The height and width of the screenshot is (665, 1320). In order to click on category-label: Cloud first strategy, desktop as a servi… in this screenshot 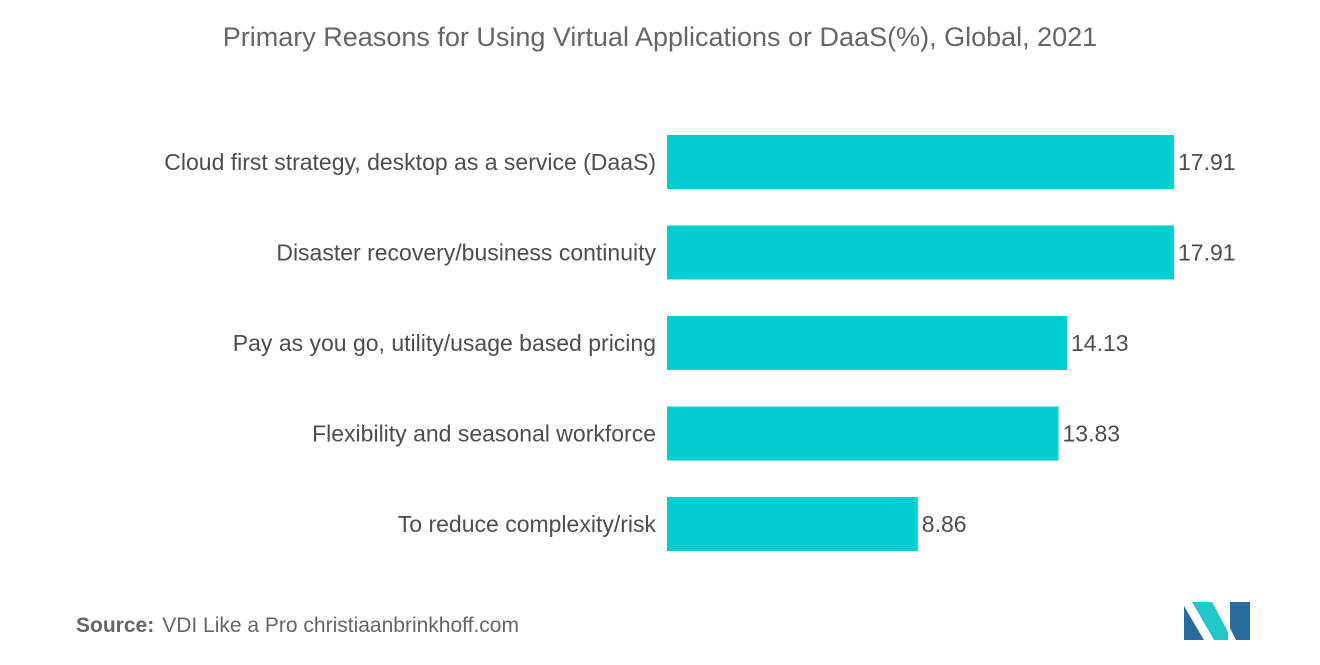, I will do `click(410, 162)`.